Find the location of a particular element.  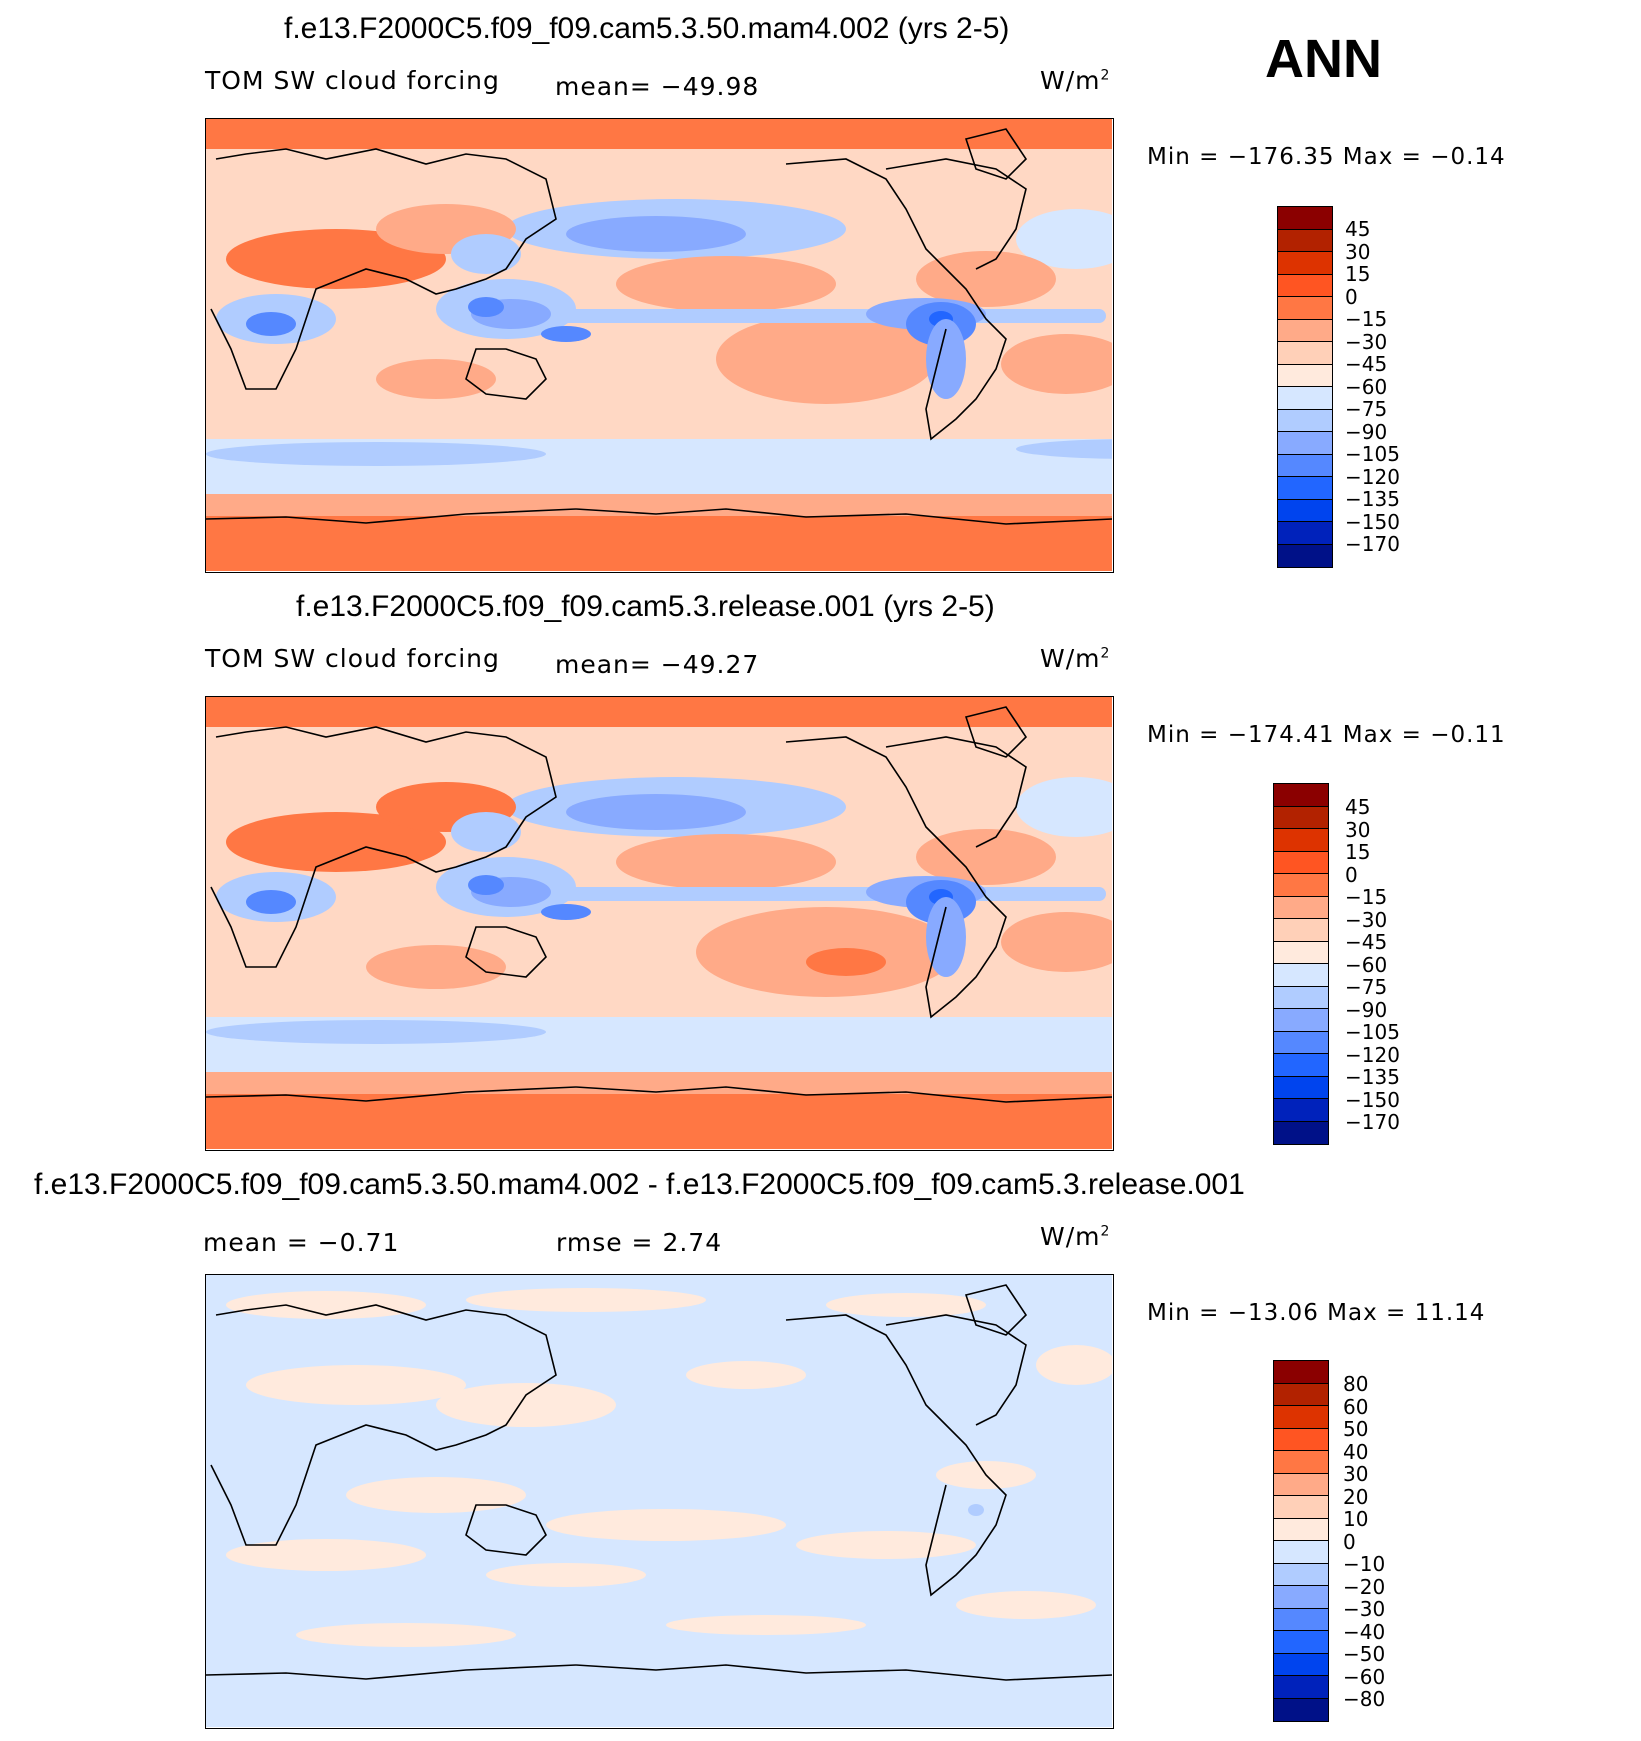

colorbar-tick: 40 is located at coordinates (1356, 1451).